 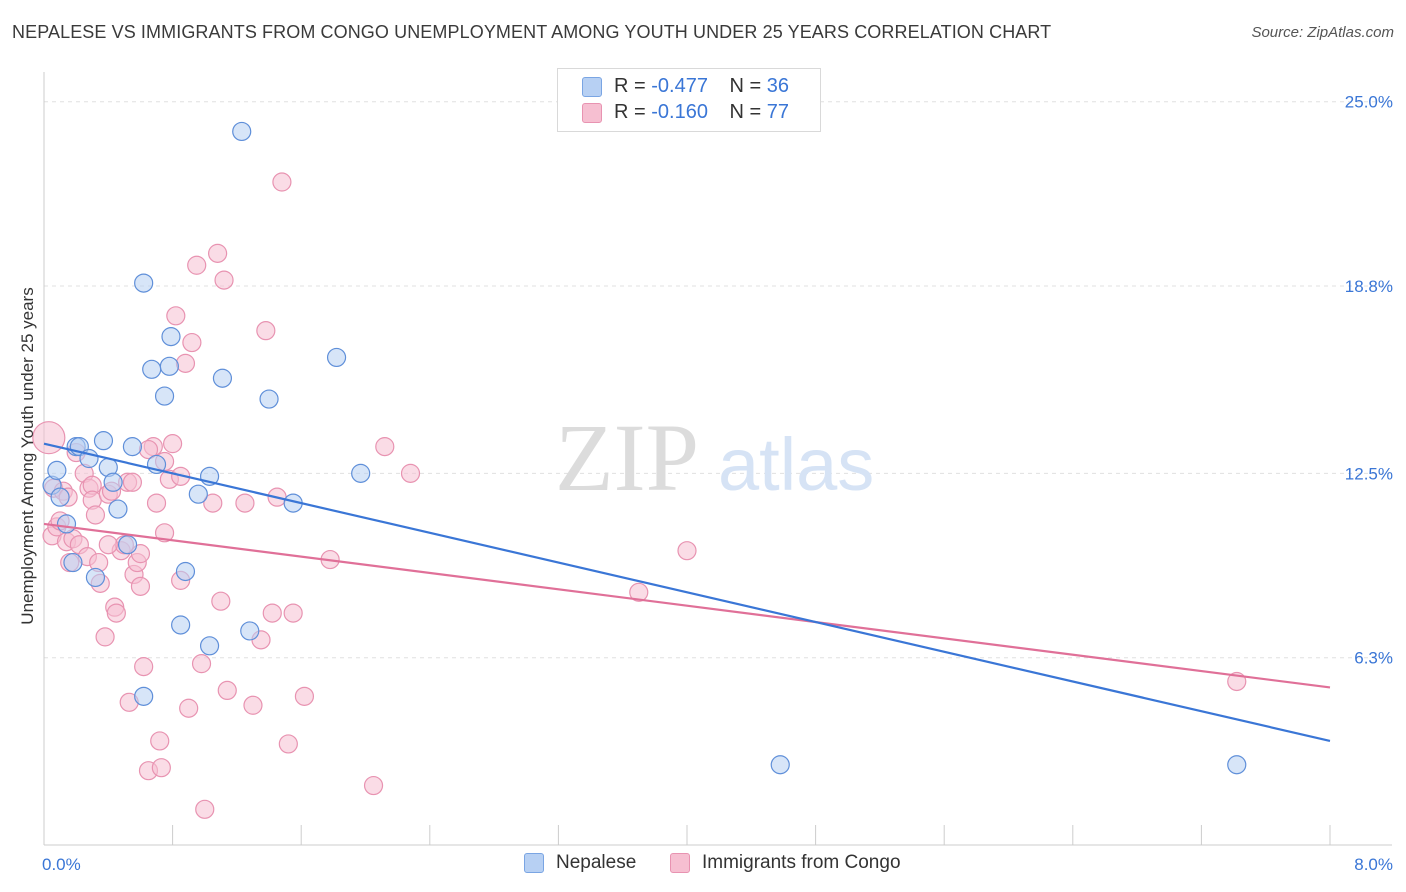 What do you see at coordinates (687, 835) in the screenshot?
I see `x-axis-ticks` at bounding box center [687, 835].